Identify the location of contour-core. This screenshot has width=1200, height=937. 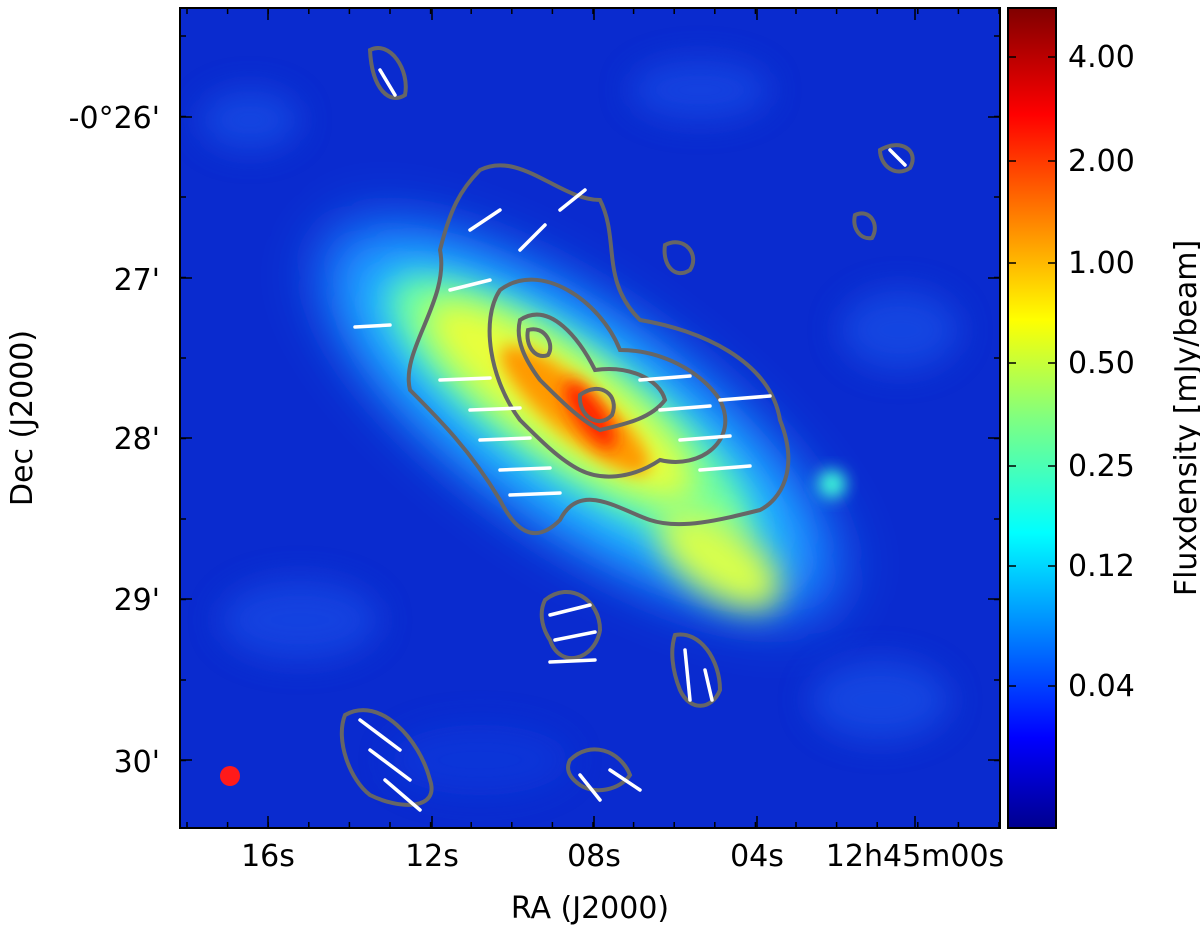
(539, 342).